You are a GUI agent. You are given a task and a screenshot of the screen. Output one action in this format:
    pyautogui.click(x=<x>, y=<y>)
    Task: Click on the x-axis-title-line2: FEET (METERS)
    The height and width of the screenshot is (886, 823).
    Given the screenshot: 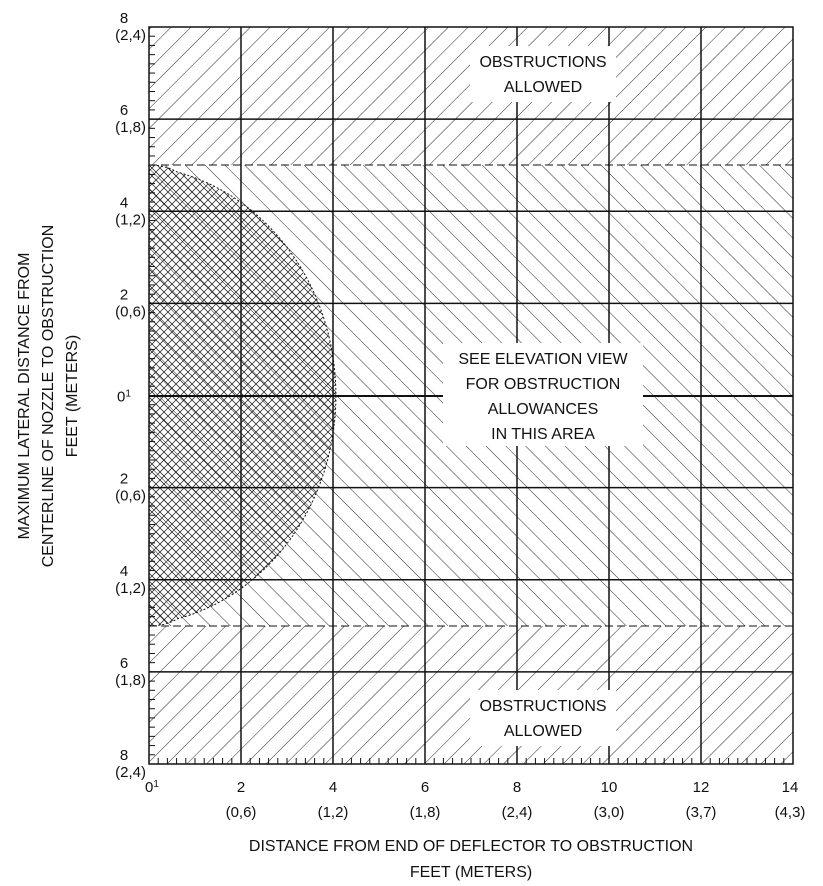 What is the action you would take?
    pyautogui.click(x=471, y=872)
    